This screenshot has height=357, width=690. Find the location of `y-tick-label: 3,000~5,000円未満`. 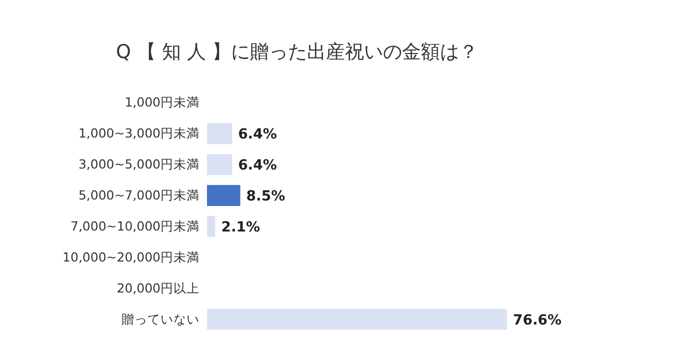

y-tick-label: 3,000~5,000円未満 is located at coordinates (139, 164).